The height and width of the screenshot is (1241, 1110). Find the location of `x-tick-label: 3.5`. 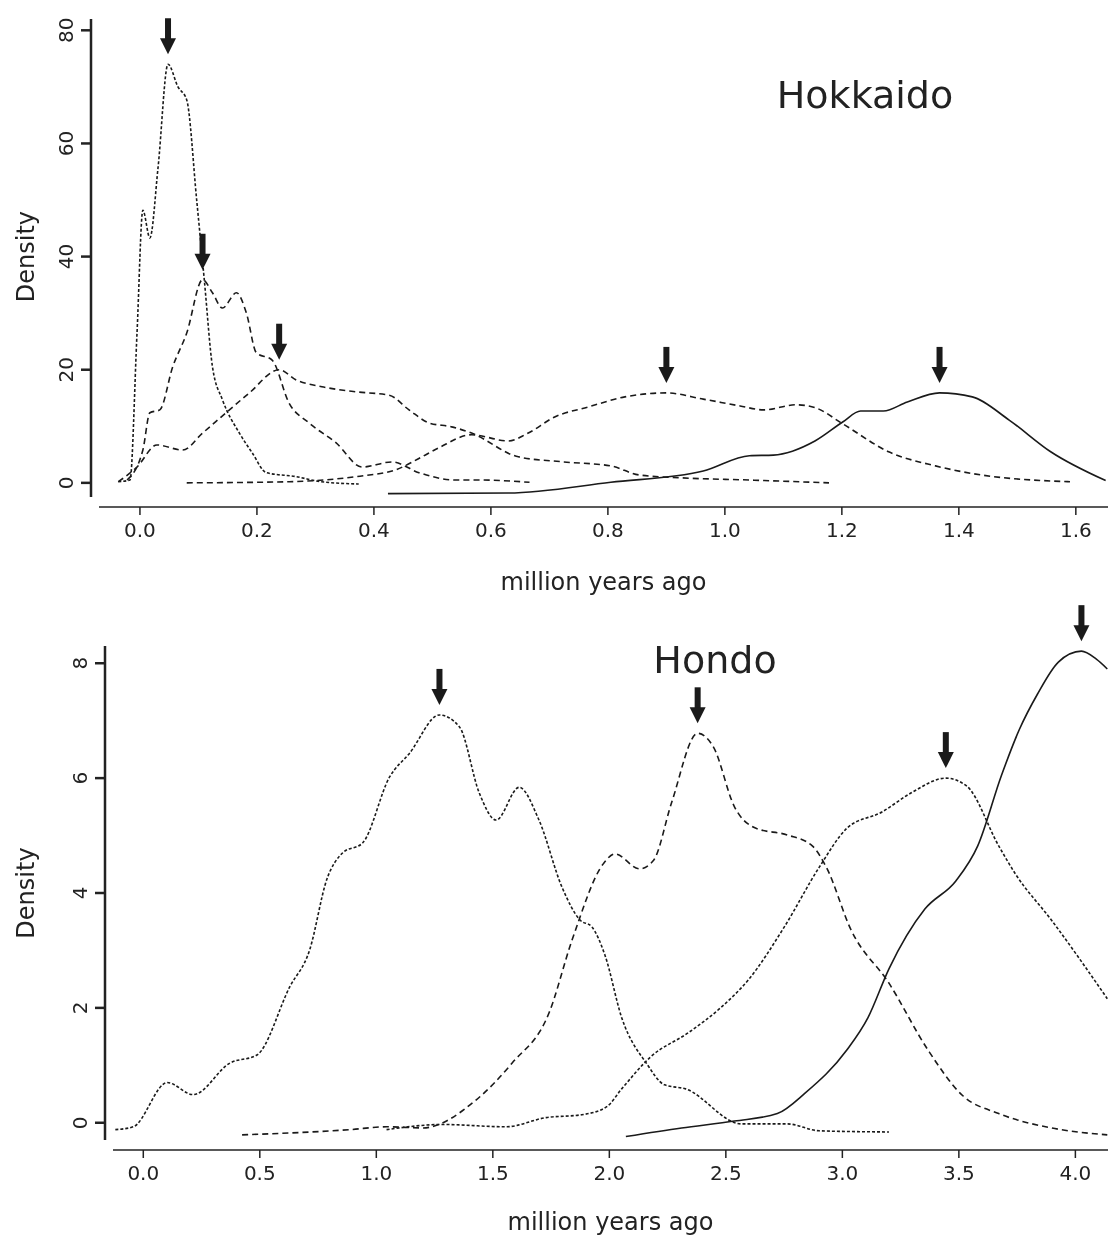

x-tick-label: 3.5 is located at coordinates (958, 1173).